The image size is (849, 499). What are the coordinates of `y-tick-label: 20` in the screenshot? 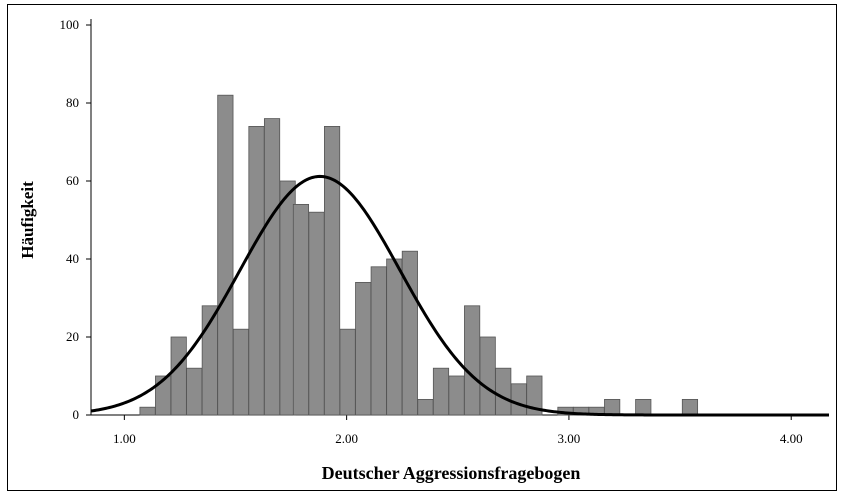 It's located at (72, 336).